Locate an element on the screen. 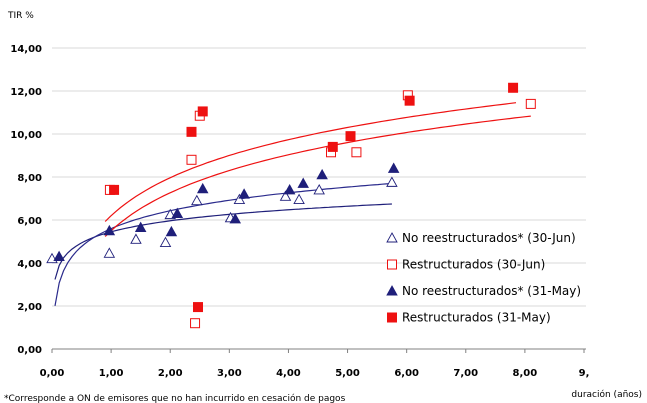 This screenshot has width=647, height=403. x-axis-title: duración (años) is located at coordinates (606, 394).